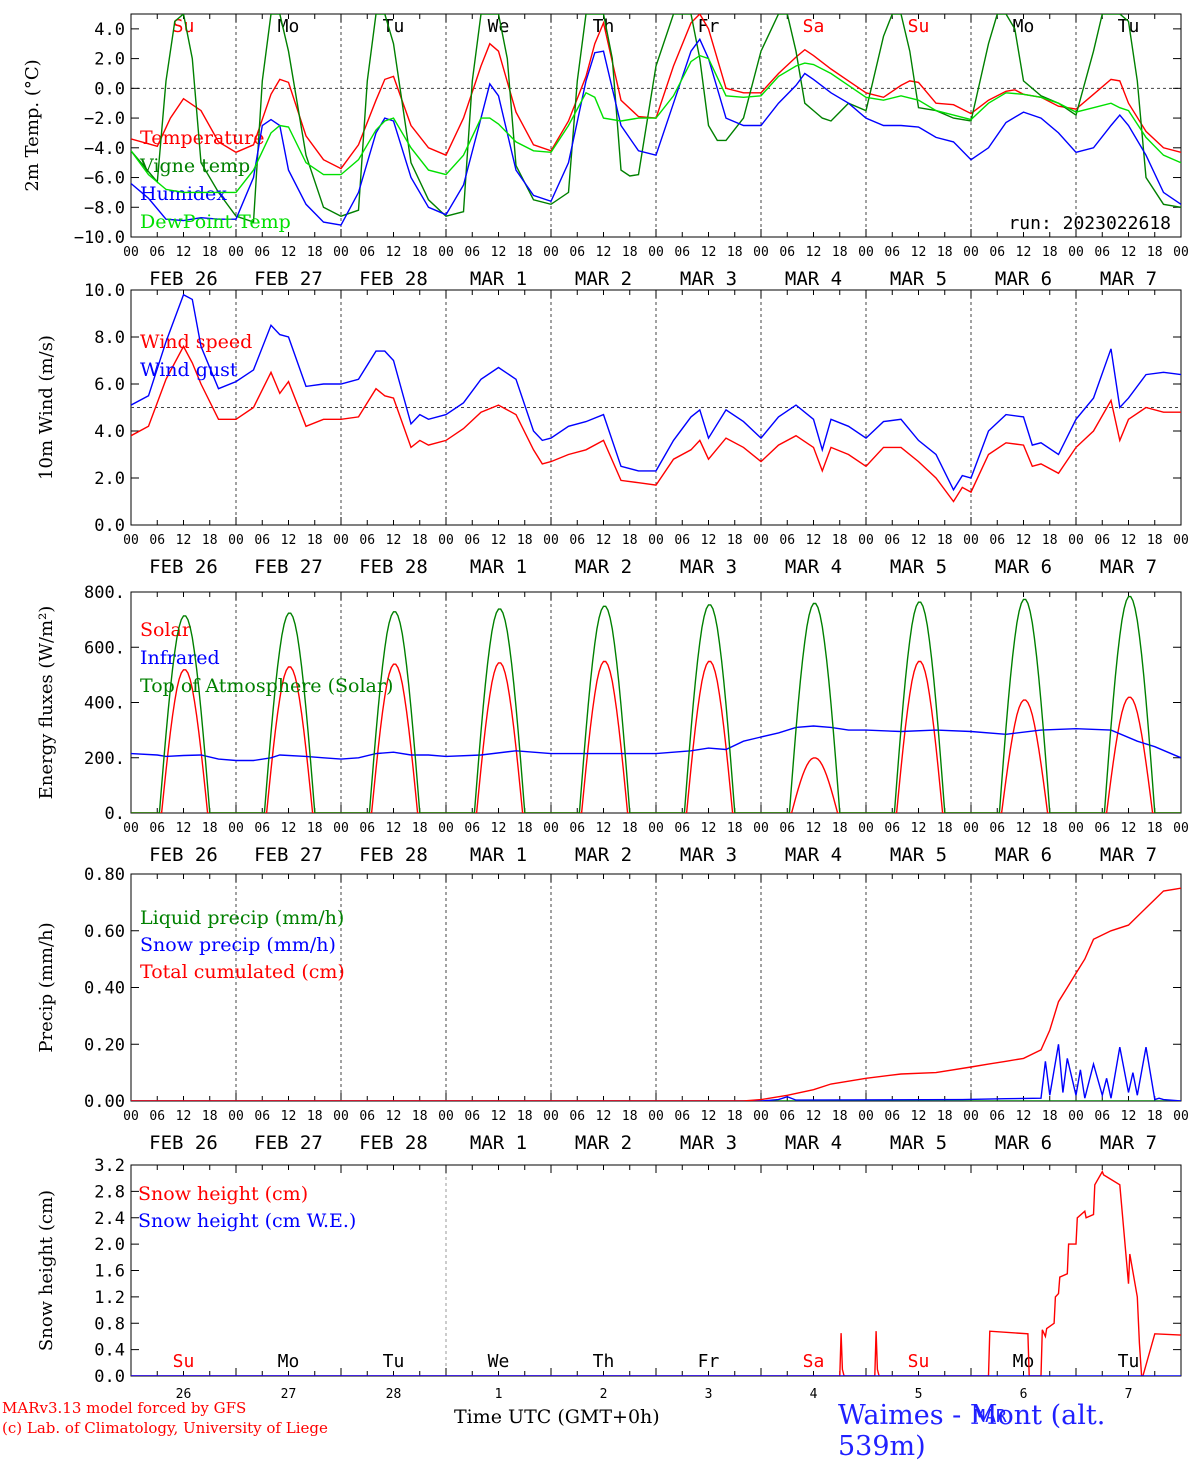  I want to click on weekday-label: Sa, so click(814, 26).